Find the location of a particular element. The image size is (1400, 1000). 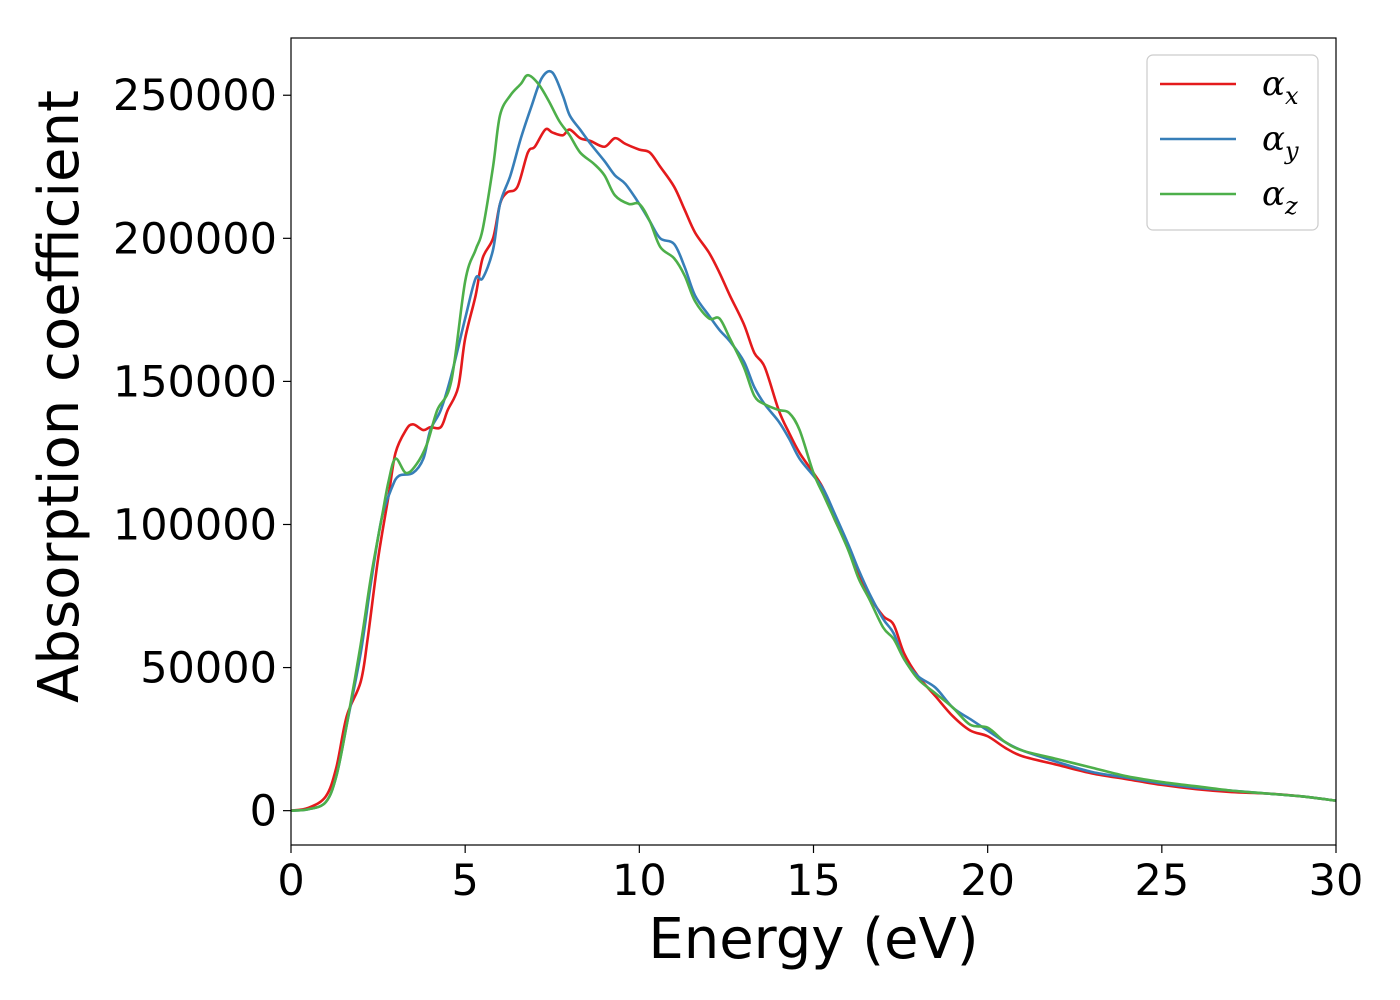

x-tick-label: 15 is located at coordinates (813, 881).